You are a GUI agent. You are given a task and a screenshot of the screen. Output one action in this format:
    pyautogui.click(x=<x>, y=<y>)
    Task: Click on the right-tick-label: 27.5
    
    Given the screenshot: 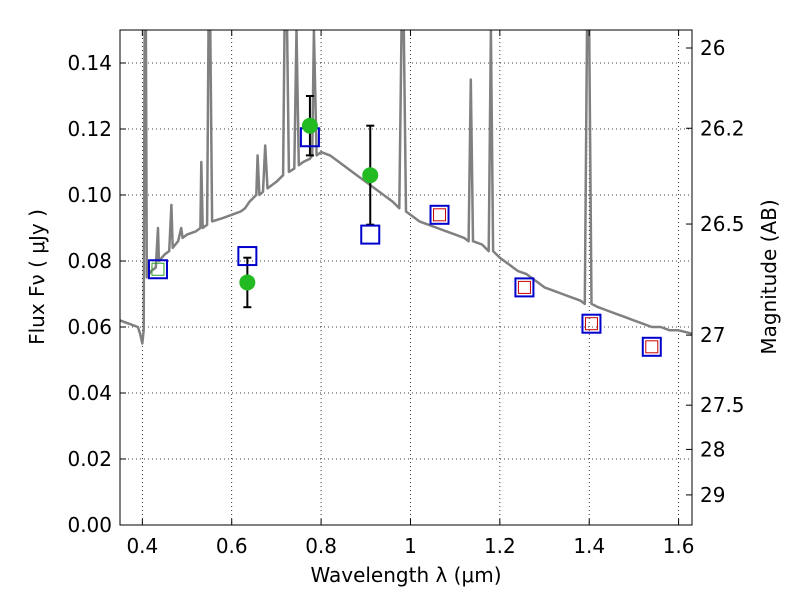 What is the action you would take?
    pyautogui.click(x=722, y=405)
    